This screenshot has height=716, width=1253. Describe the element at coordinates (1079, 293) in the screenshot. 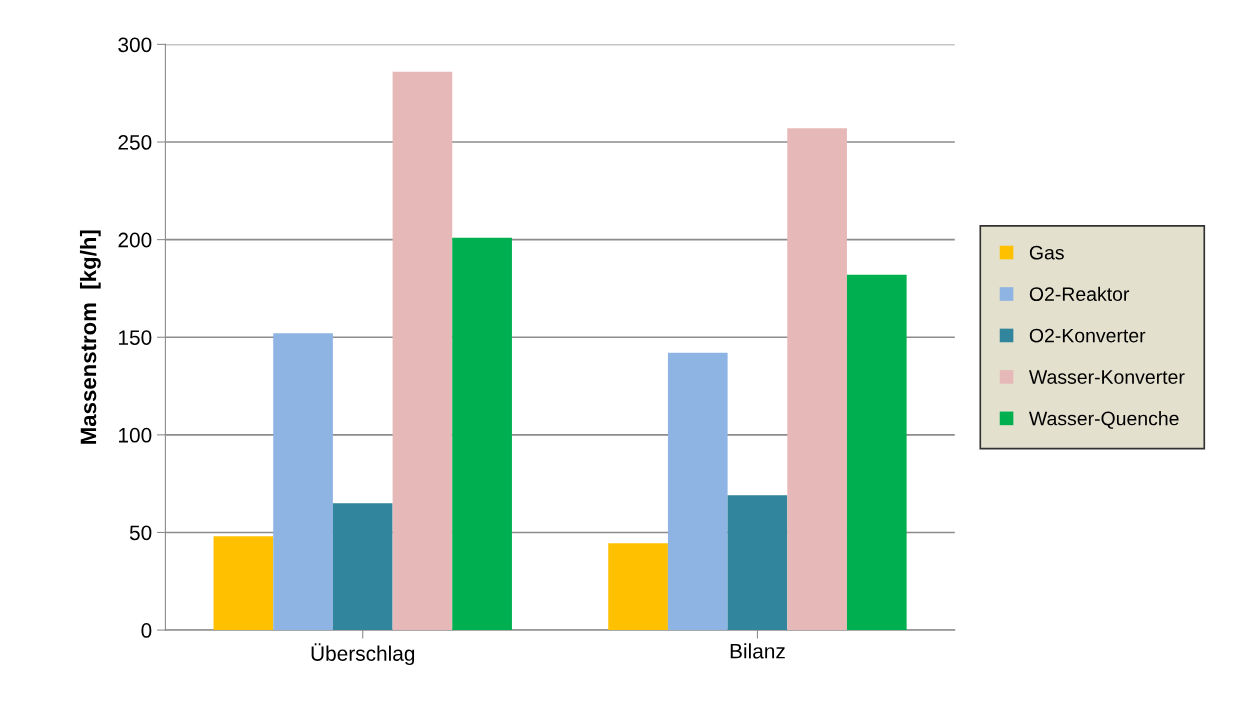

I see `legend-label: O2-Reaktor` at that location.